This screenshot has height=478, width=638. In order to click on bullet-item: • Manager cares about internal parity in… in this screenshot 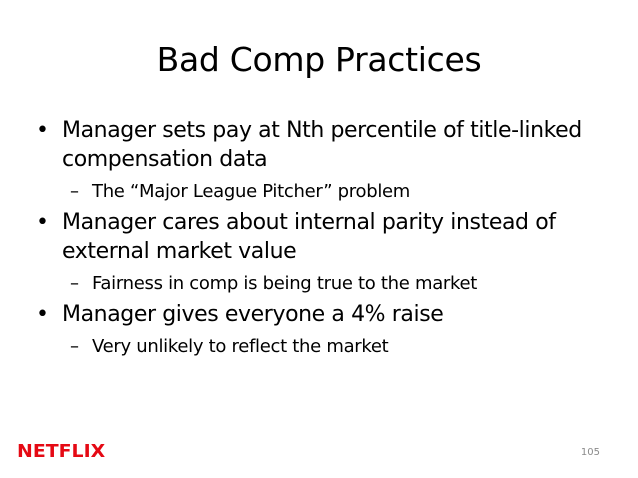, I will do `click(326, 237)`.